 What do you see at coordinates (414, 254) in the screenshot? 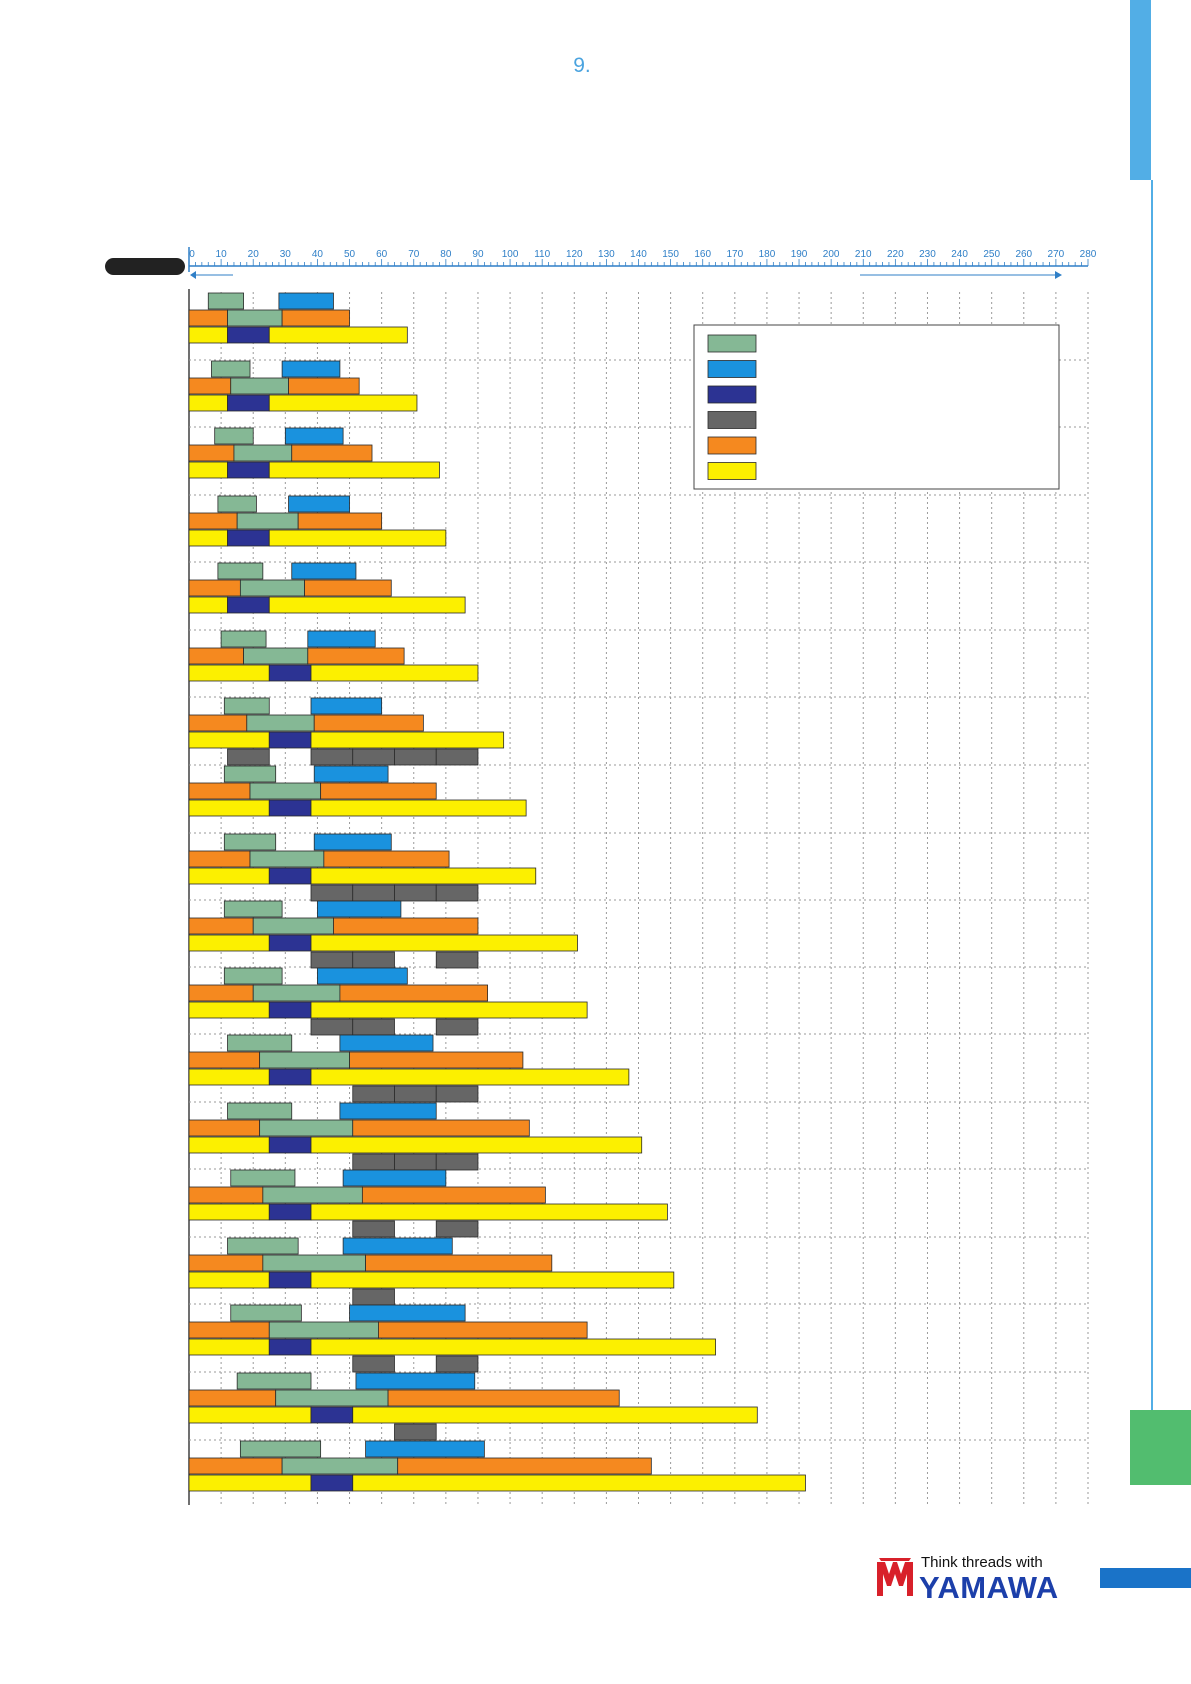
I see `x-tick-label: 70` at bounding box center [414, 254].